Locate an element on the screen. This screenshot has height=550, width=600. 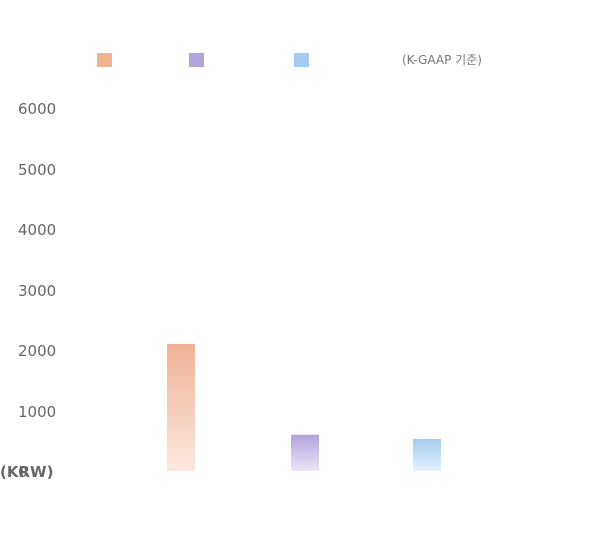
y-axis: 0 1000 2000 3000 4000 5000 6000 (KRW) is located at coordinates (28, 290).